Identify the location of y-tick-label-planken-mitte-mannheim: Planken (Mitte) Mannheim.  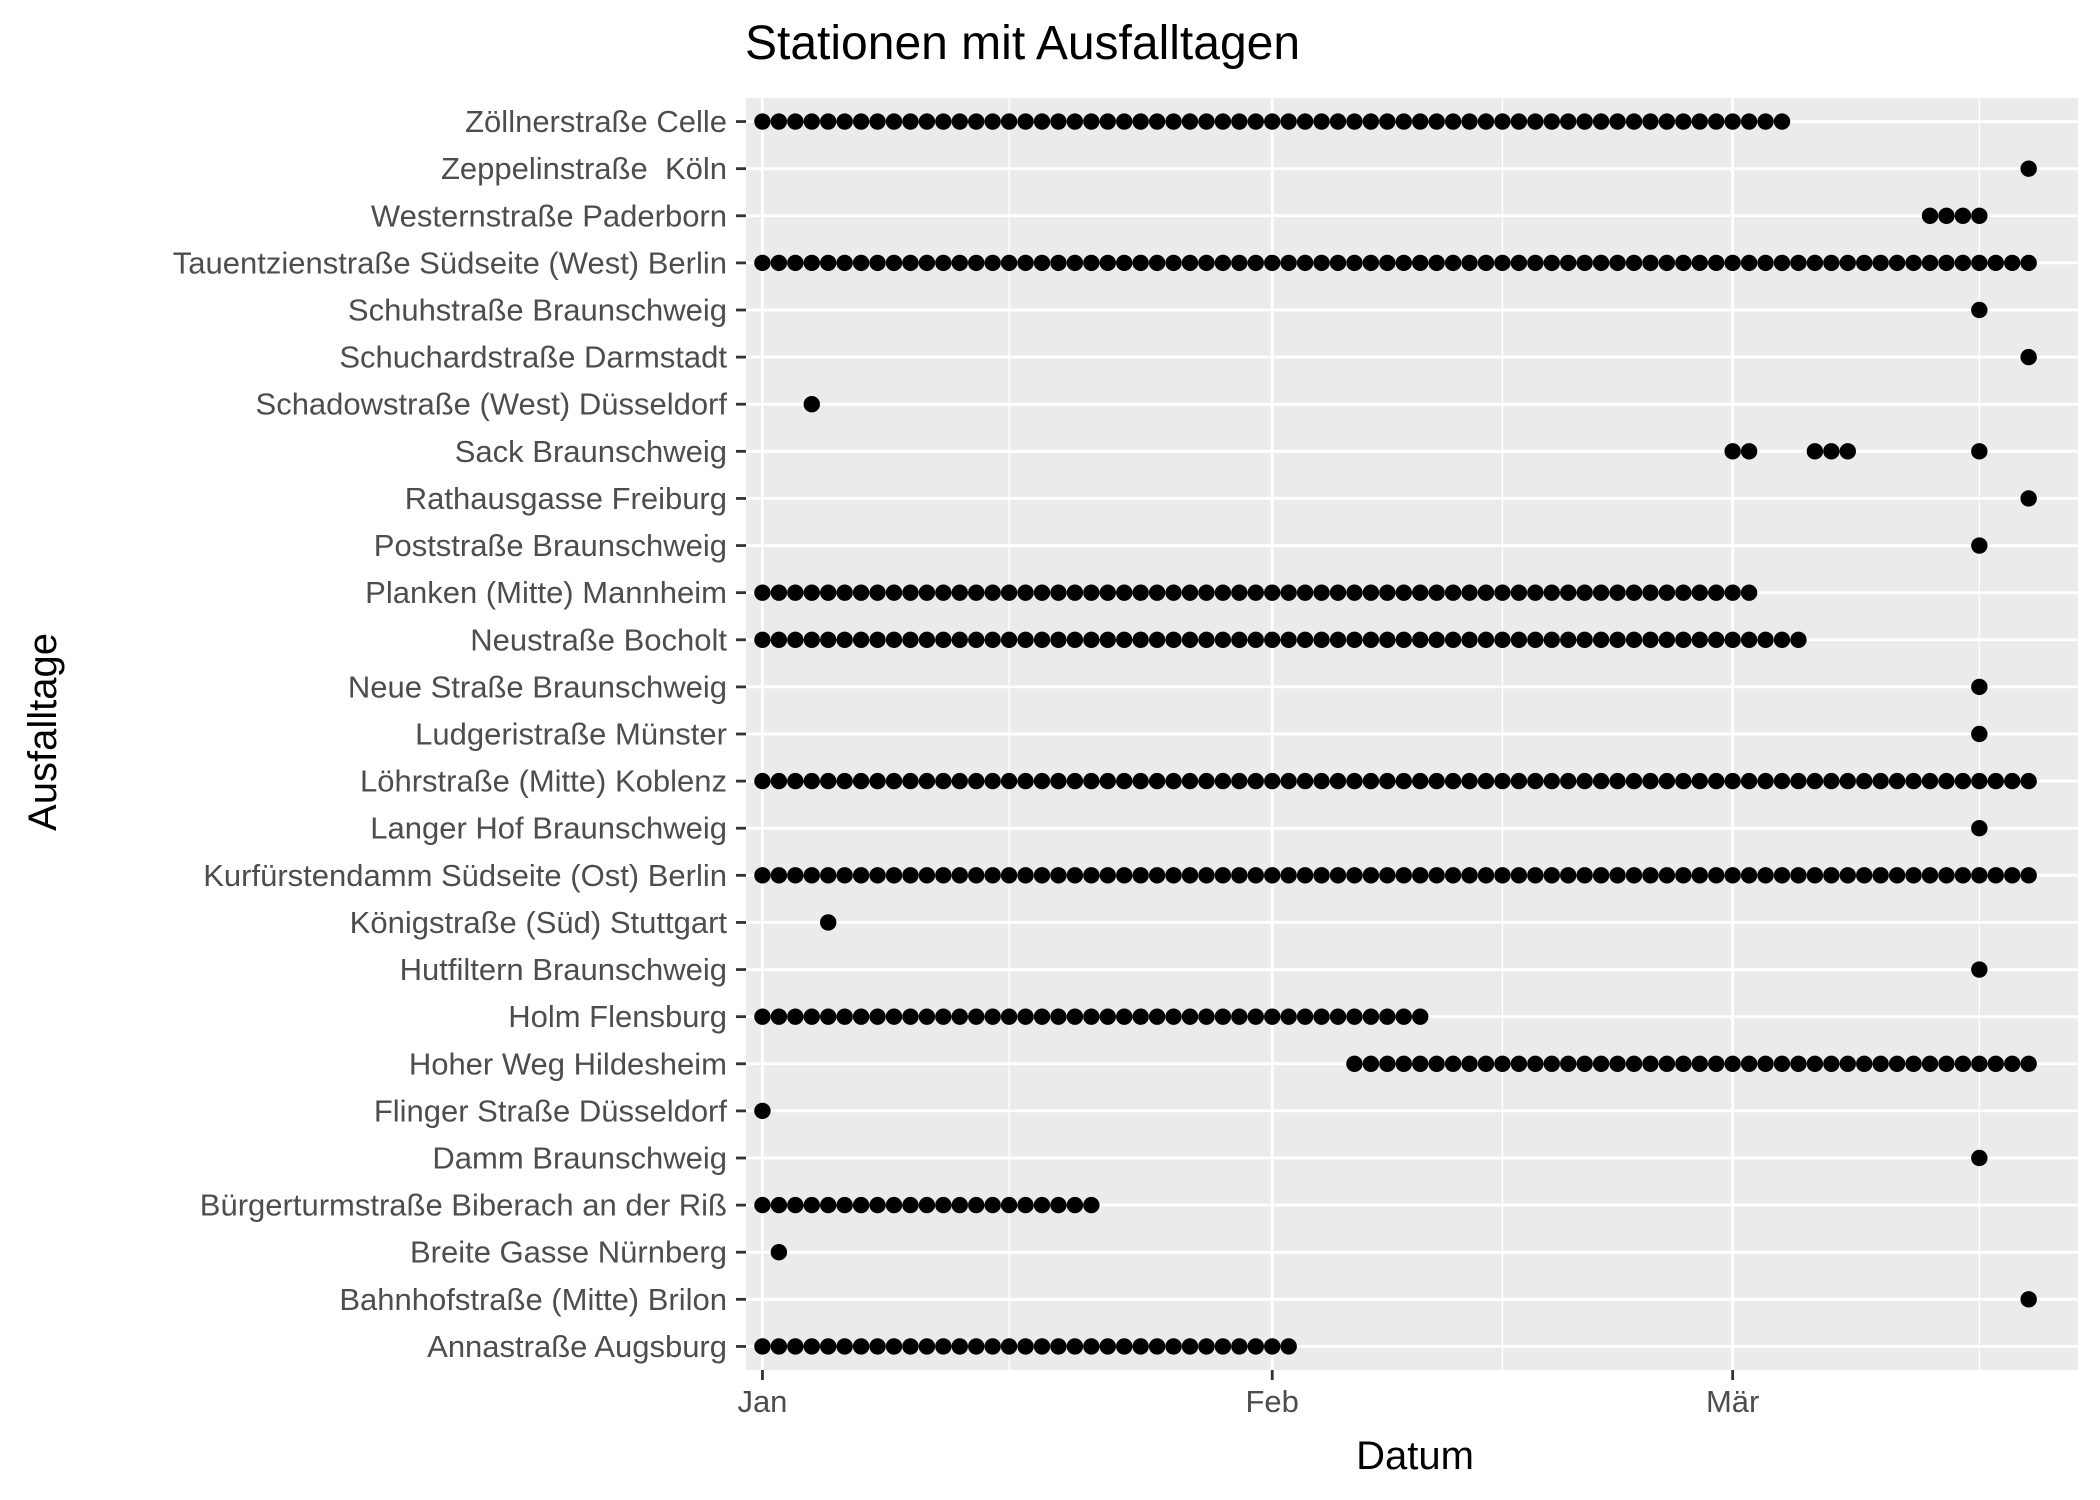
(546, 592).